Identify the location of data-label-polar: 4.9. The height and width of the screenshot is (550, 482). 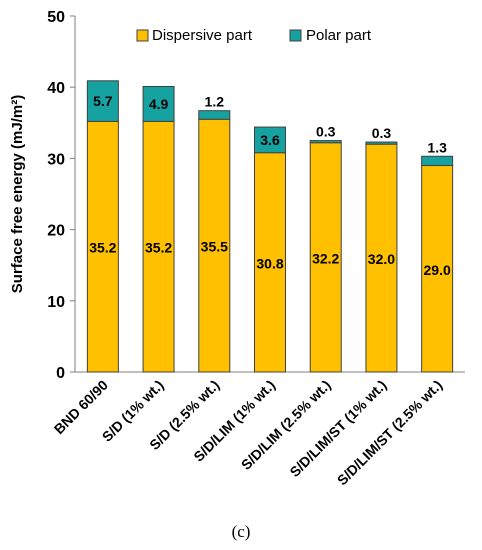
(159, 104).